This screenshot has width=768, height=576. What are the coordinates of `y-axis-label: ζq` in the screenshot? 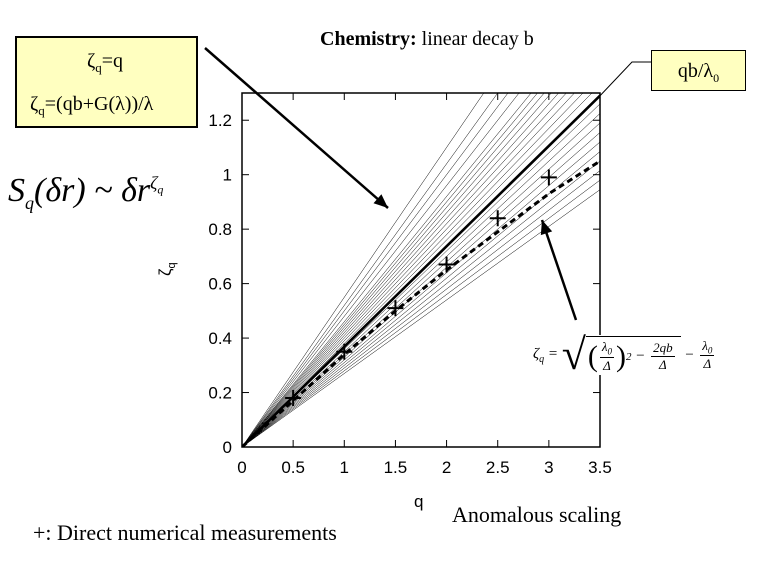 It's located at (167, 269).